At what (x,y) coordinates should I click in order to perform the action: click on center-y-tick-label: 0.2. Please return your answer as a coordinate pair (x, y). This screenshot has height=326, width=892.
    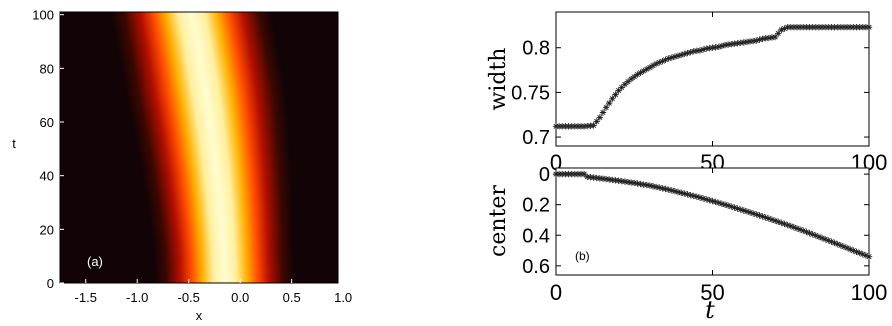
    Looking at the image, I should click on (536, 206).